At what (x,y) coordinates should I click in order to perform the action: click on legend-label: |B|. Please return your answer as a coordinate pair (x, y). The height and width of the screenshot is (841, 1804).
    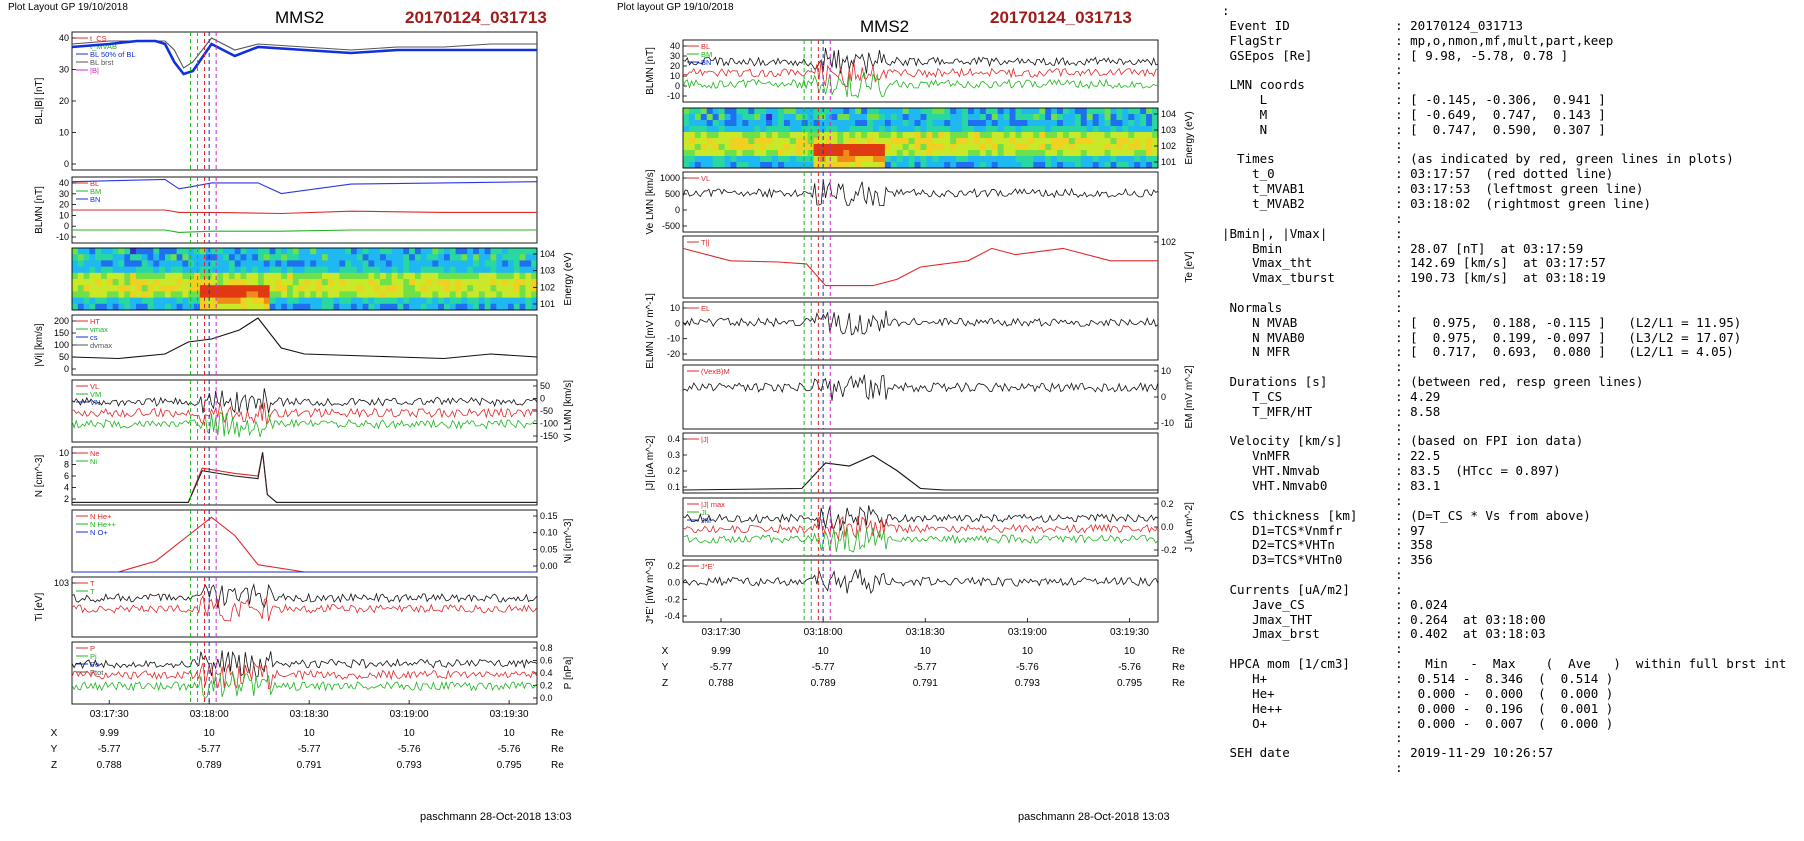
    Looking at the image, I should click on (94, 70).